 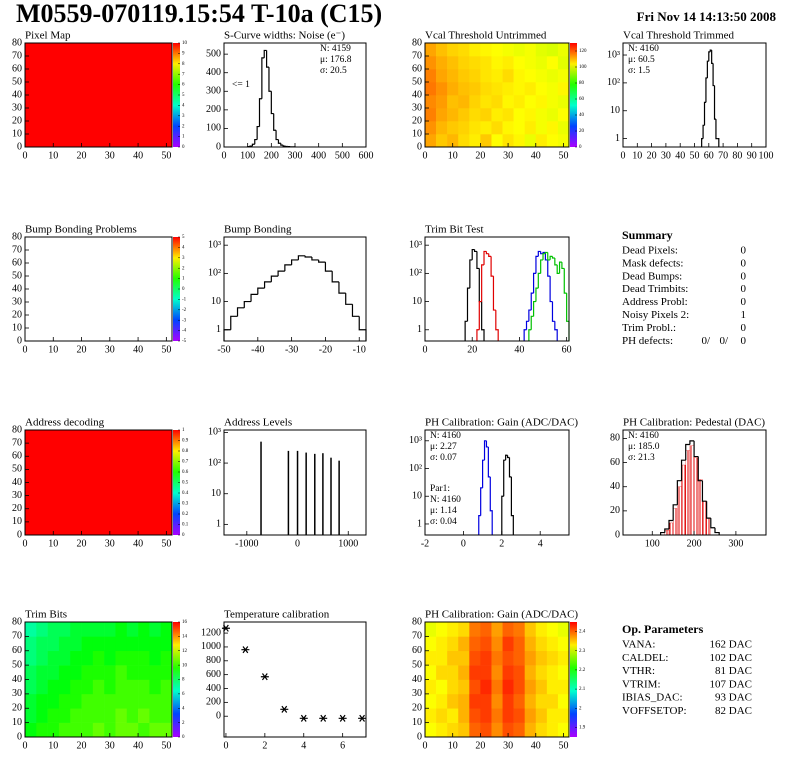 I want to click on colorbar-label: 7, so click(x=183, y=74).